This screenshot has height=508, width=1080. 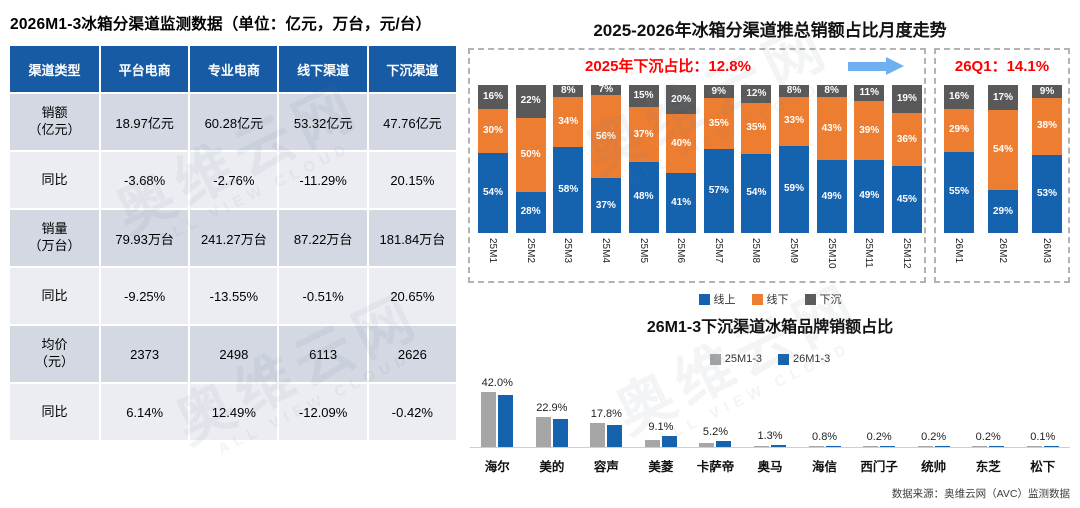 What do you see at coordinates (54, 113) in the screenshot?
I see `row-label-text: 销额` at bounding box center [54, 113].